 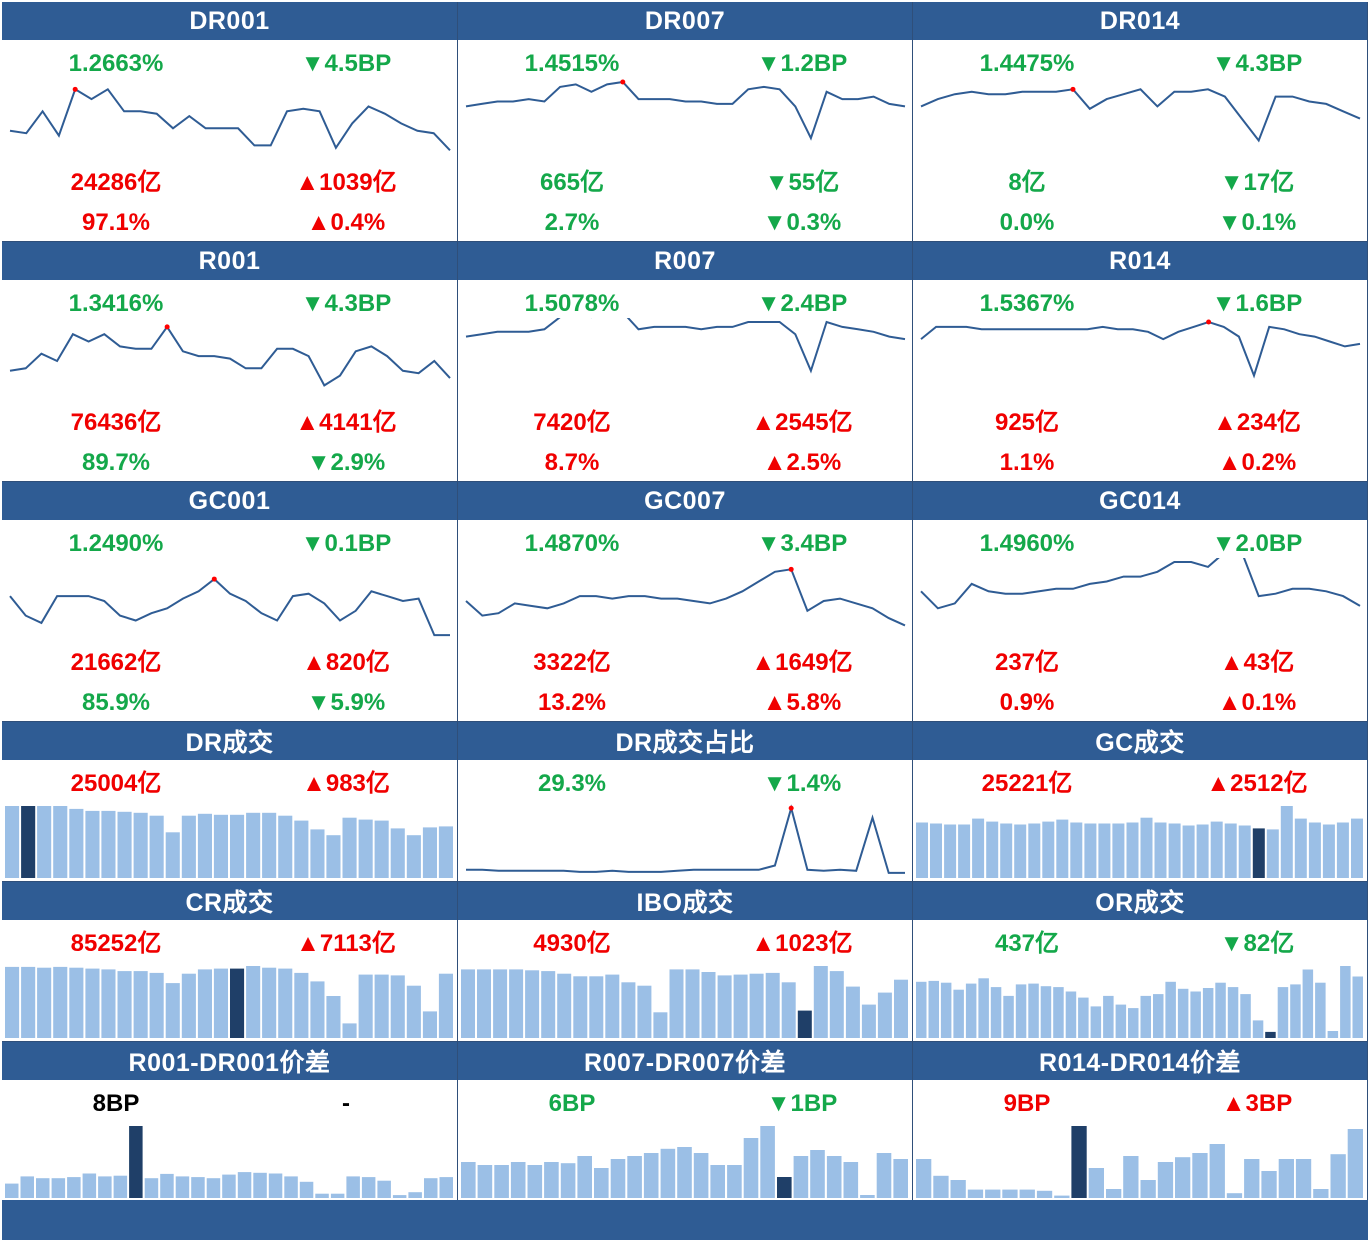 What do you see at coordinates (1027, 783) in the screenshot?
I see `panel-value: 25221亿` at bounding box center [1027, 783].